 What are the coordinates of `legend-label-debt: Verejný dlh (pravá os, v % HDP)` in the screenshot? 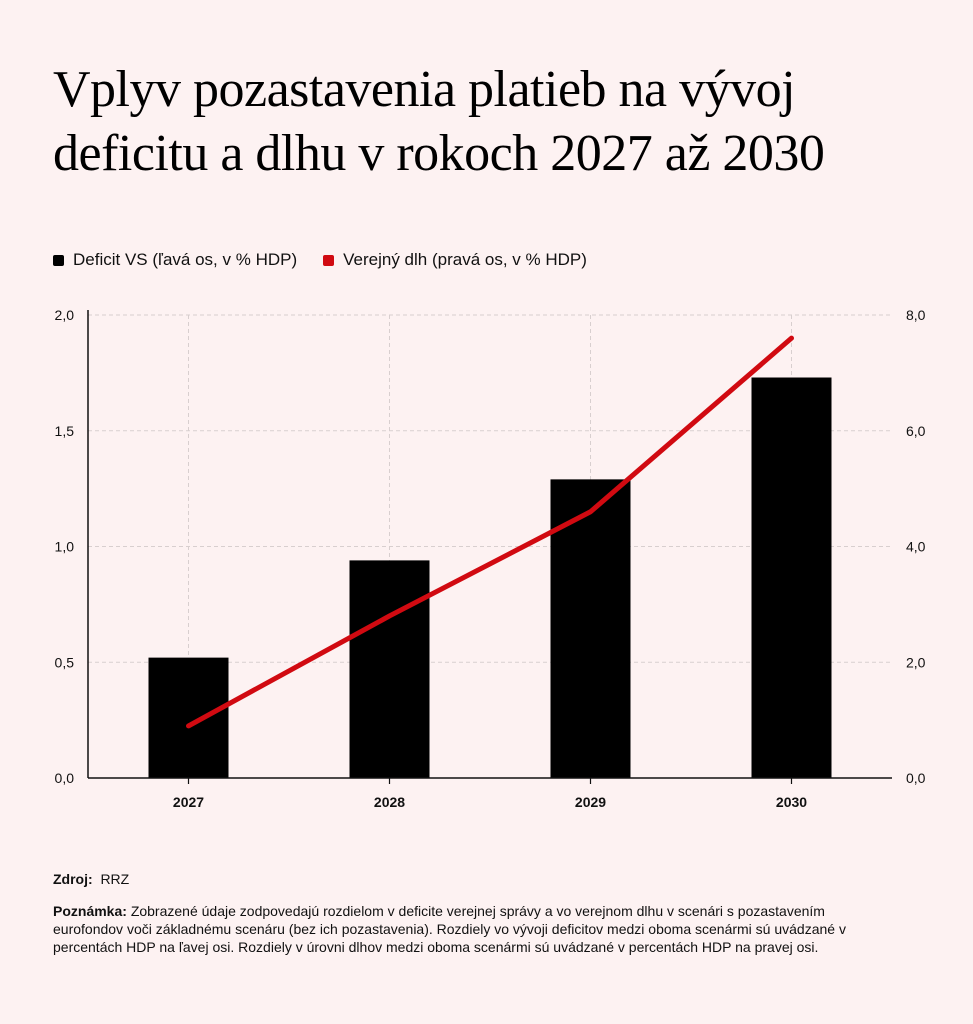 It's located at (465, 259).